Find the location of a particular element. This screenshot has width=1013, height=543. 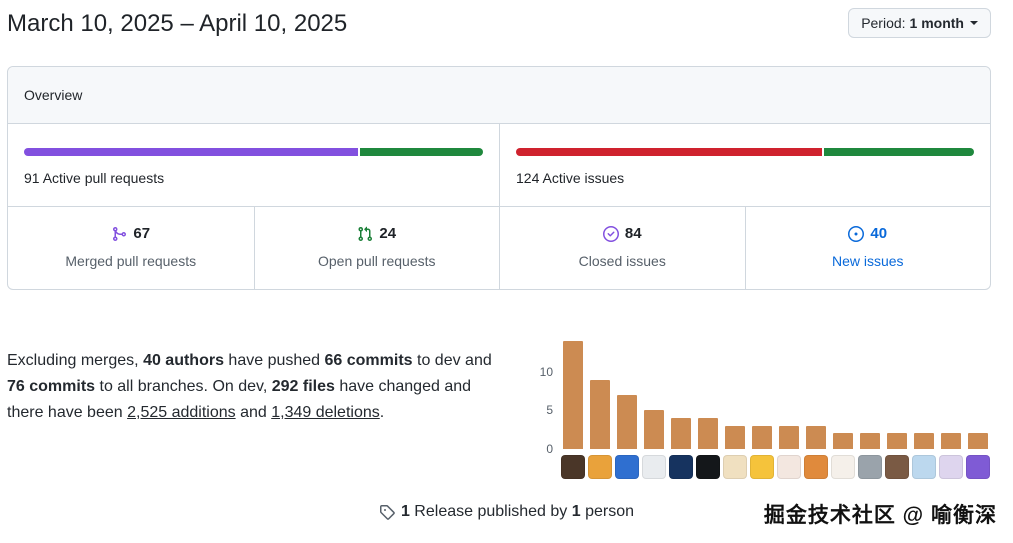

y-tick-label: 5 is located at coordinates (549, 410).